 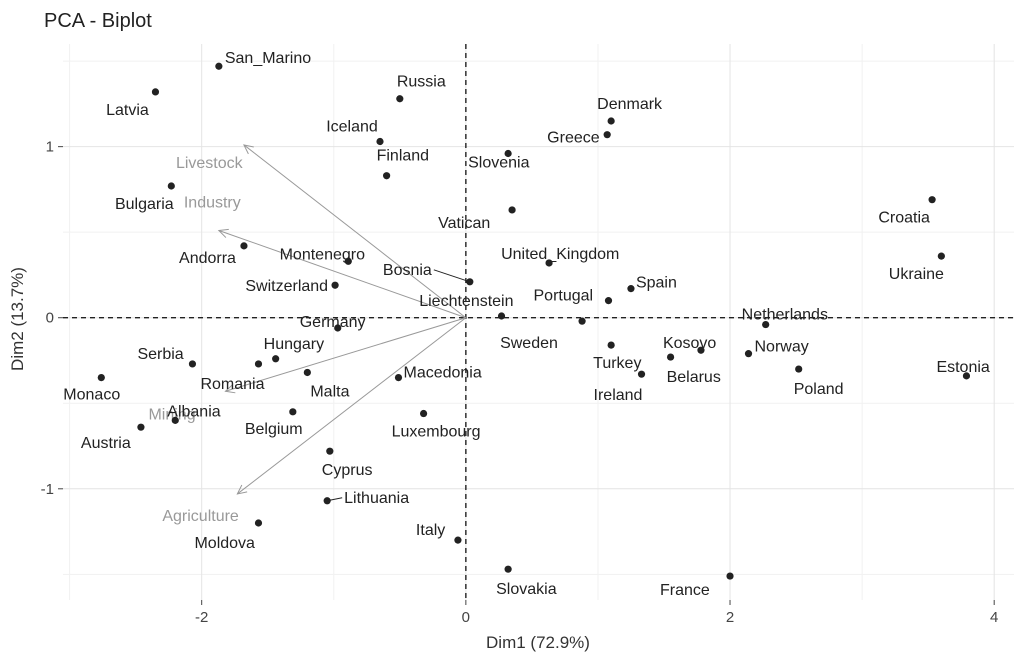 I want to click on point-label-serbia: Serbia, so click(x=160, y=354).